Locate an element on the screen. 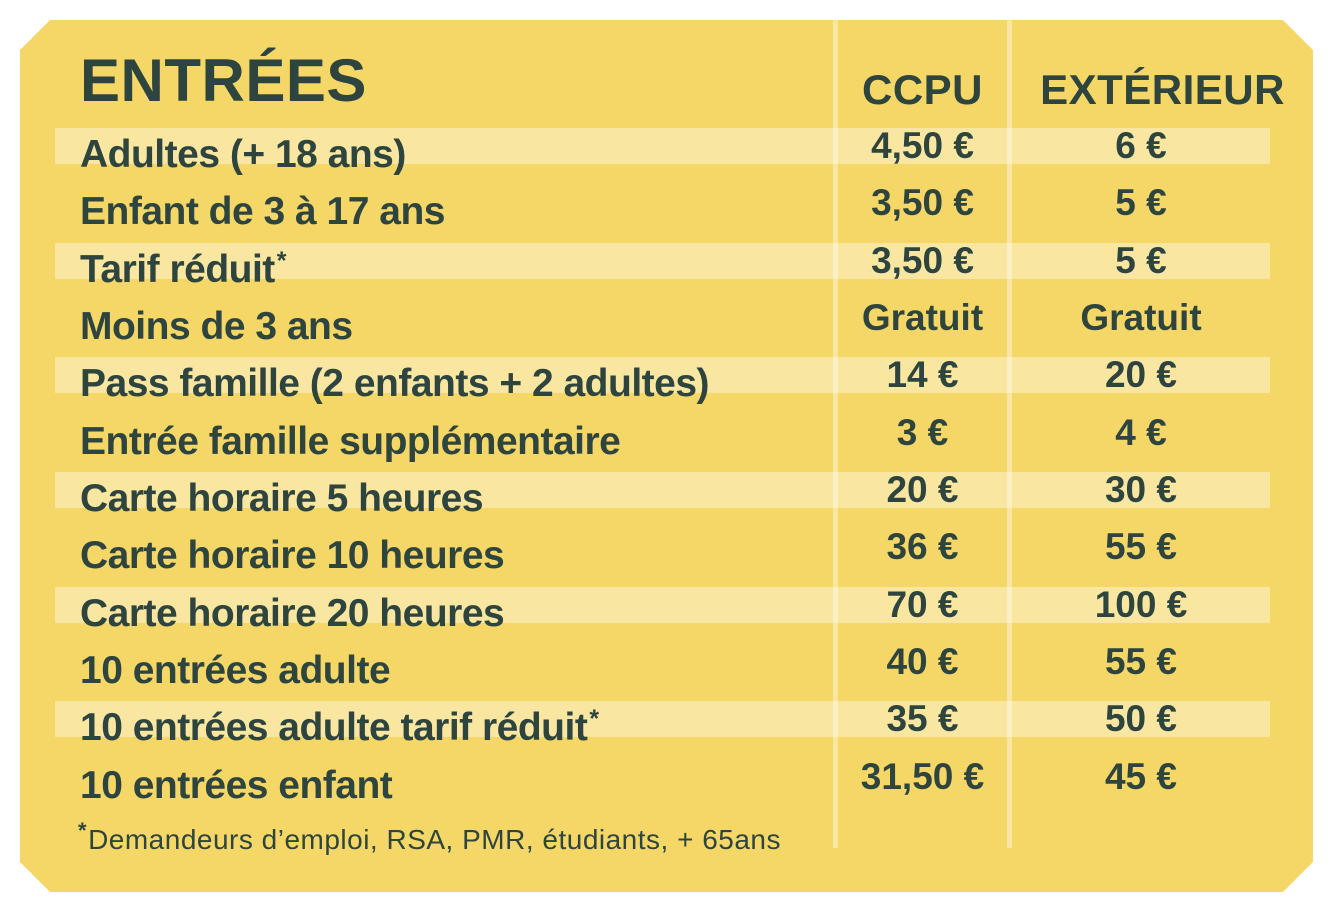 This screenshot has height=923, width=1332. table-row: Moins de 3 ans Gratuit Gratuit is located at coordinates (666, 328).